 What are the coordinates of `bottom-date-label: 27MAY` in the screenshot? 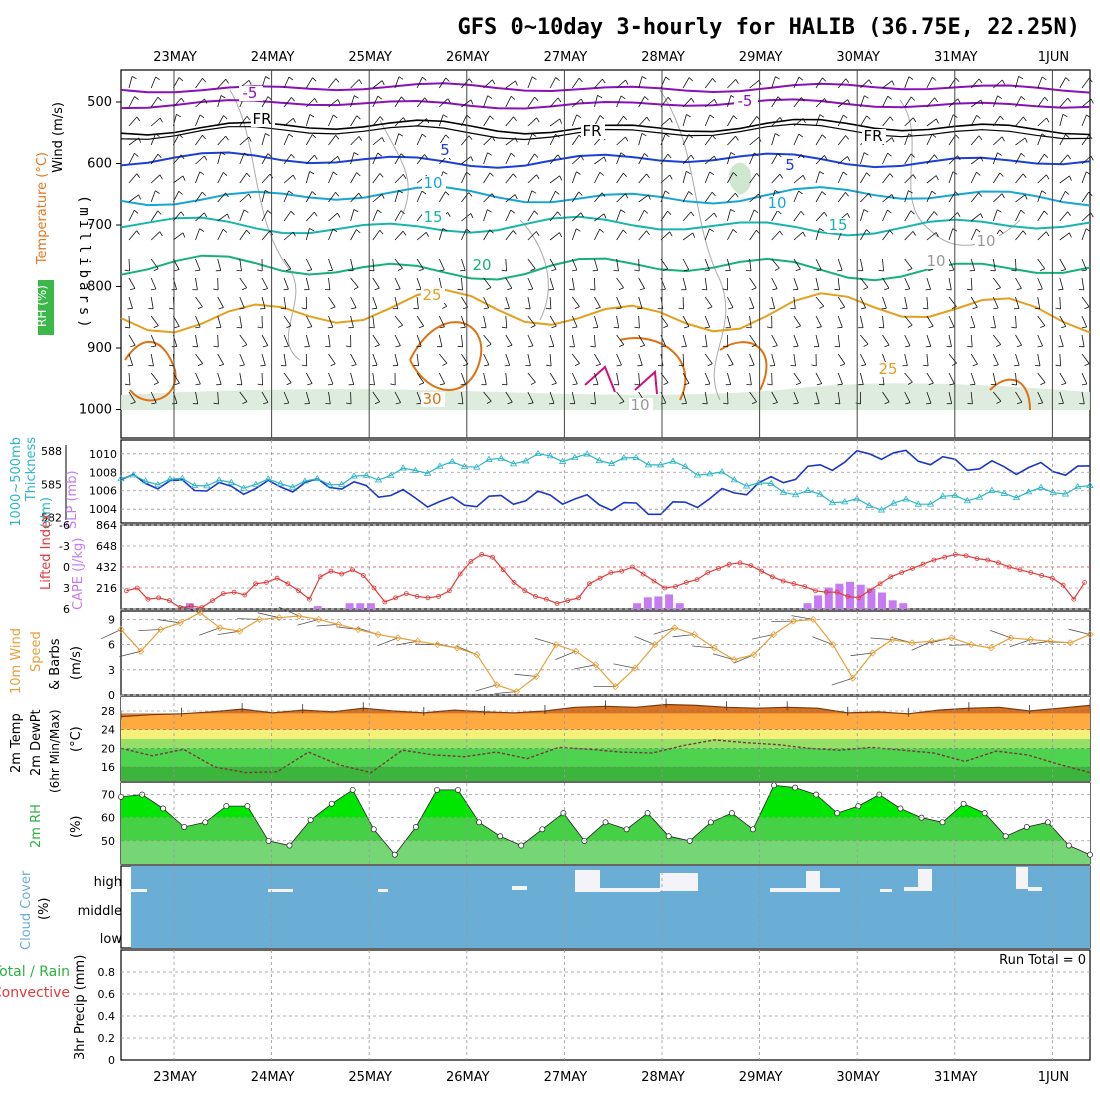 It's located at (566, 1077).